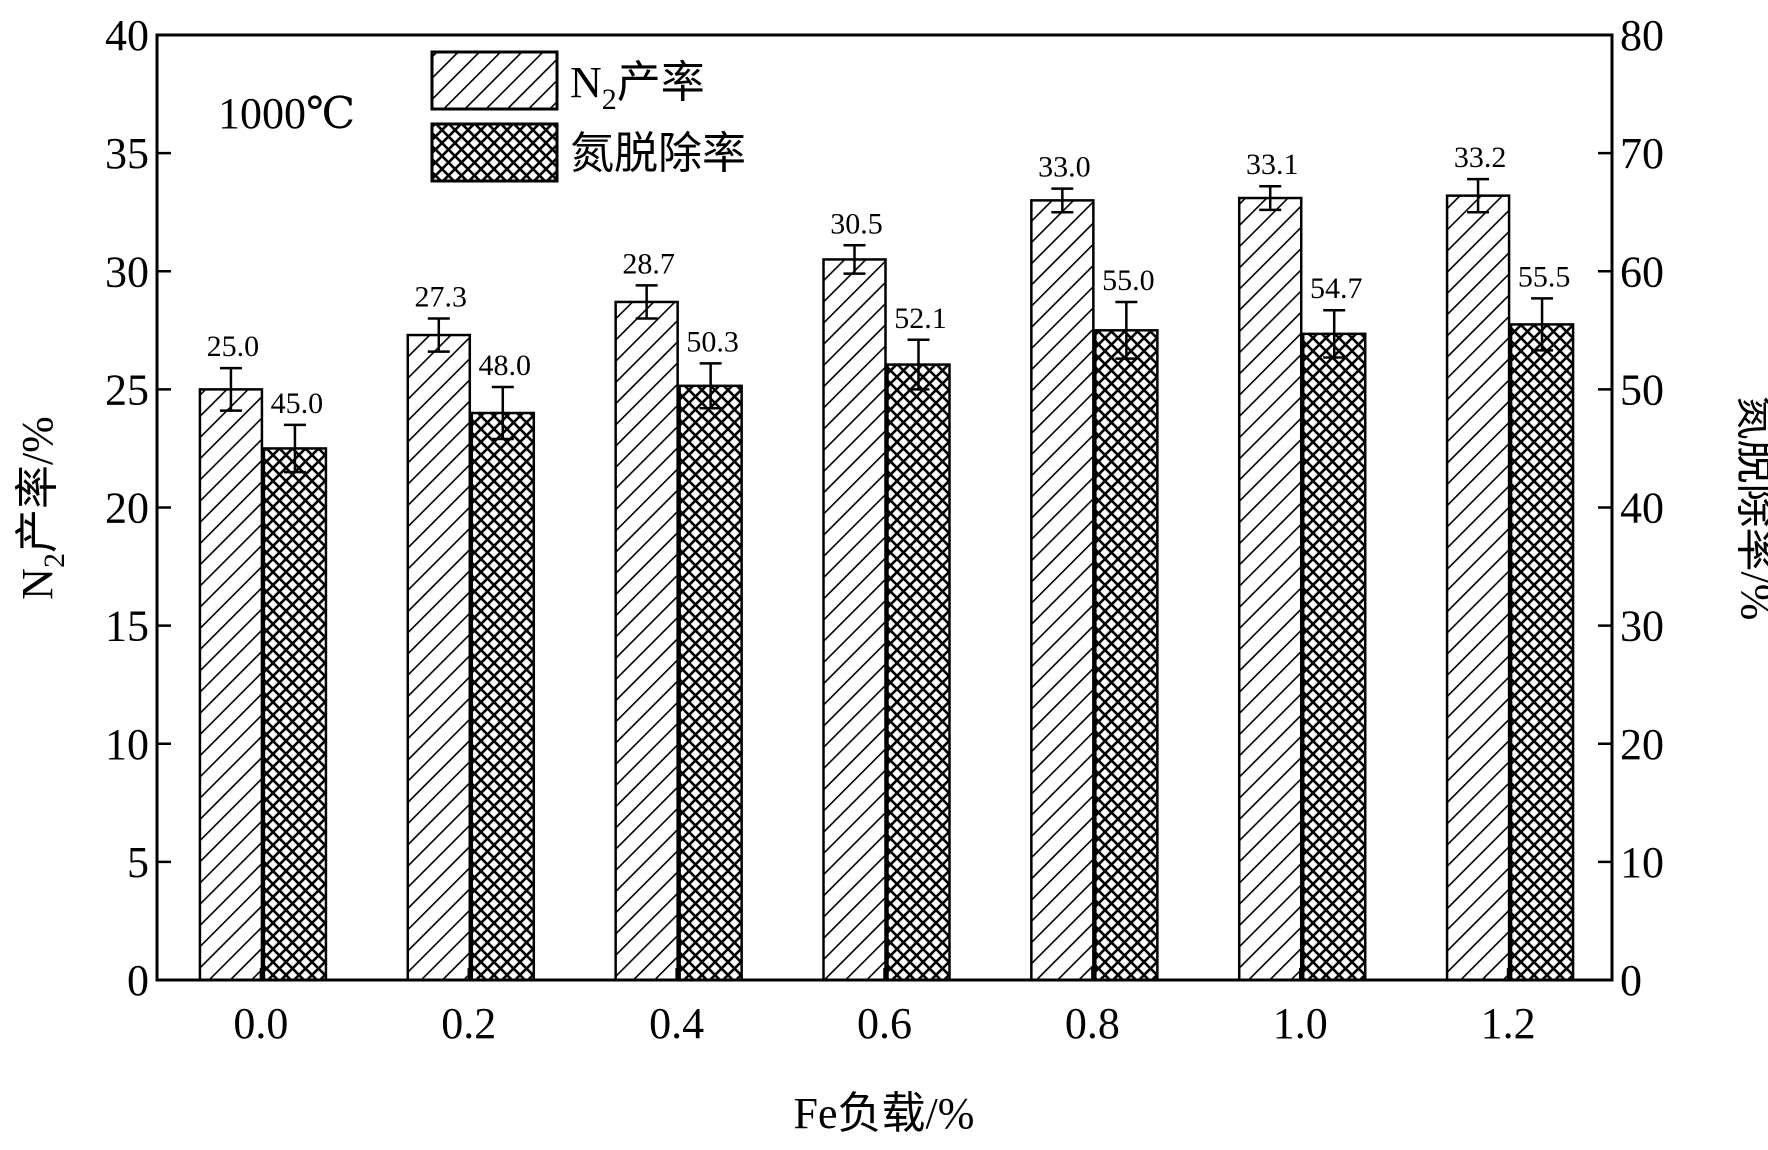 The height and width of the screenshot is (1150, 1768). What do you see at coordinates (1750, 508) in the screenshot?
I see `right-y-axis-title: 氮脱除率/%` at bounding box center [1750, 508].